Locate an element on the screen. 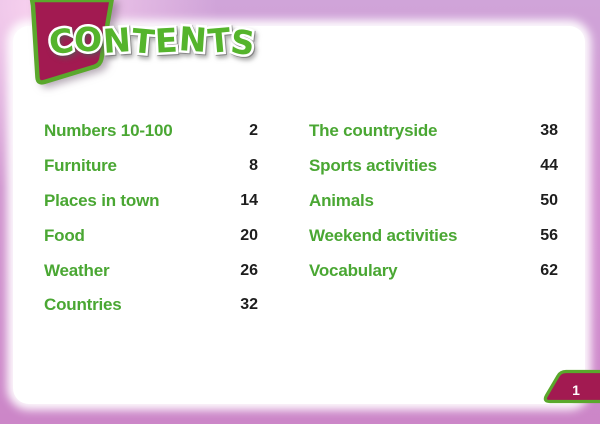 The image size is (600, 424). toc-entry-label: Animals is located at coordinates (341, 200).